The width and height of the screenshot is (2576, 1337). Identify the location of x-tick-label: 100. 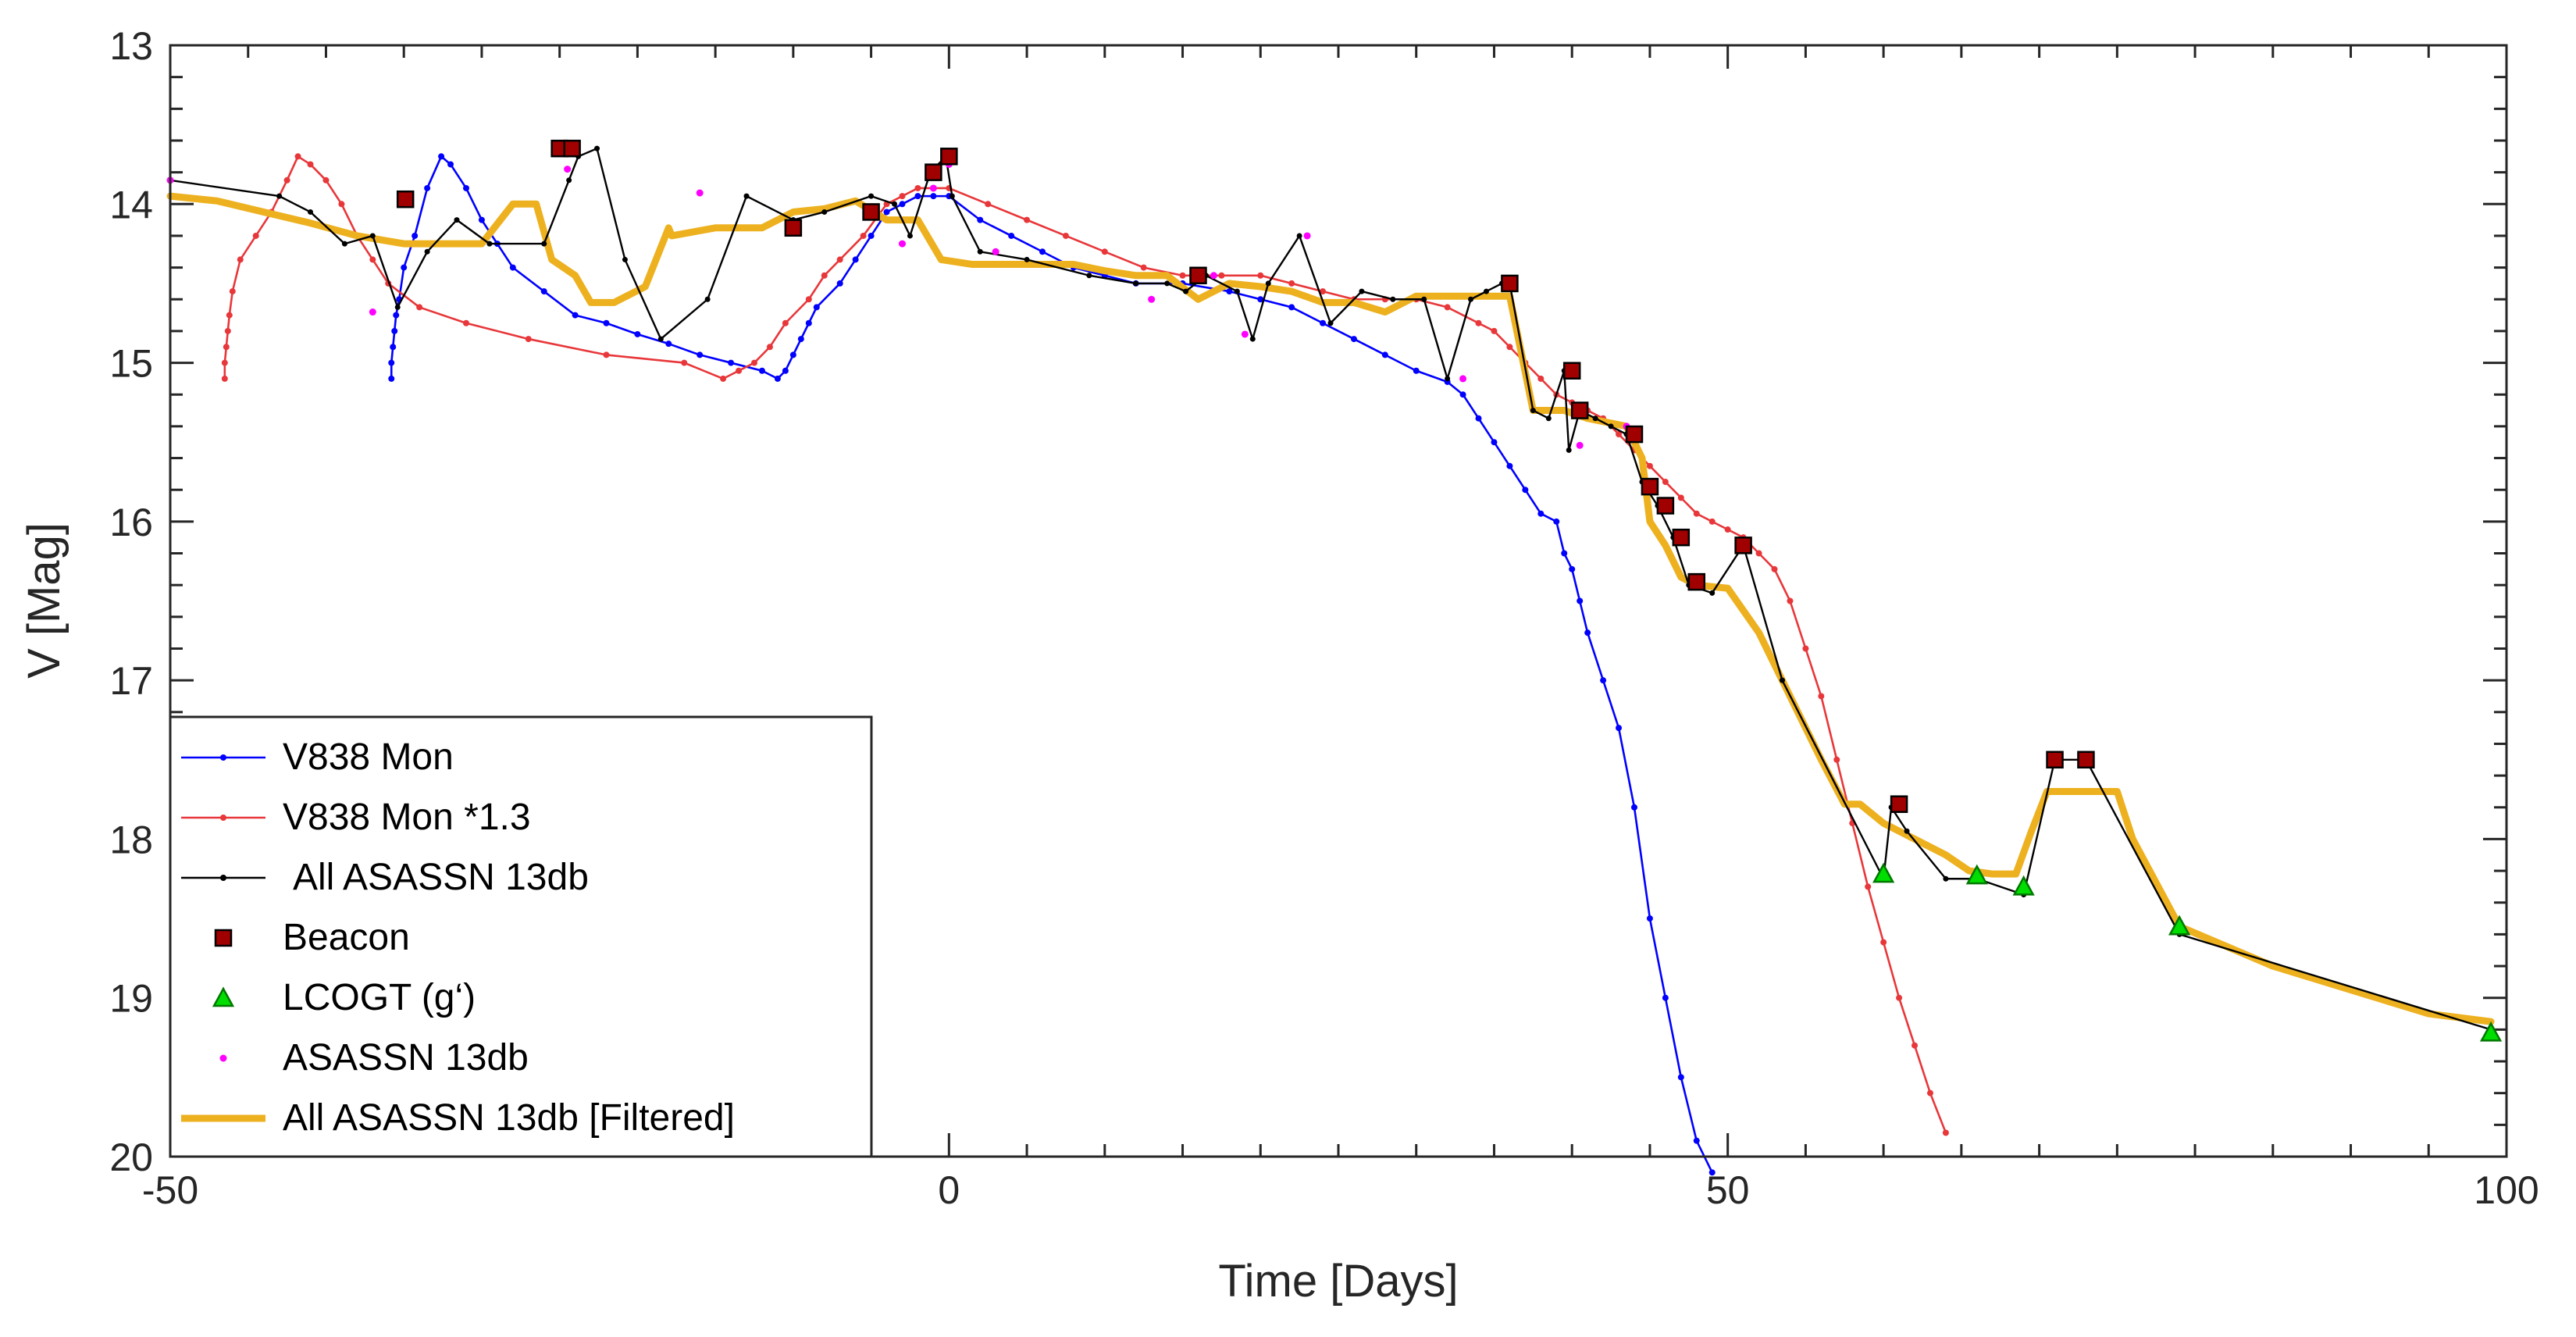
(2506, 1190).